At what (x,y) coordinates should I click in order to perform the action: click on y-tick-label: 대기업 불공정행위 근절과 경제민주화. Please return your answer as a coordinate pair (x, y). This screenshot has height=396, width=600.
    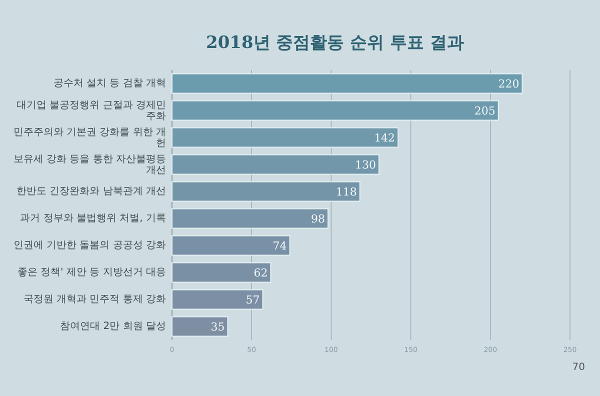
    Looking at the image, I should click on (90, 111).